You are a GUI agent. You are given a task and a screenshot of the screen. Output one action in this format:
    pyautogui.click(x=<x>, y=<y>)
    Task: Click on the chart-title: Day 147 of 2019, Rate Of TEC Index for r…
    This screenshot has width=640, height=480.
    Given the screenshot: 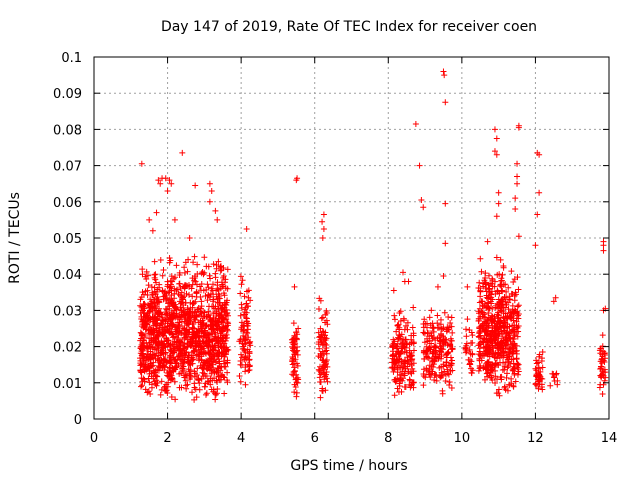 What is the action you would take?
    pyautogui.click(x=349, y=27)
    